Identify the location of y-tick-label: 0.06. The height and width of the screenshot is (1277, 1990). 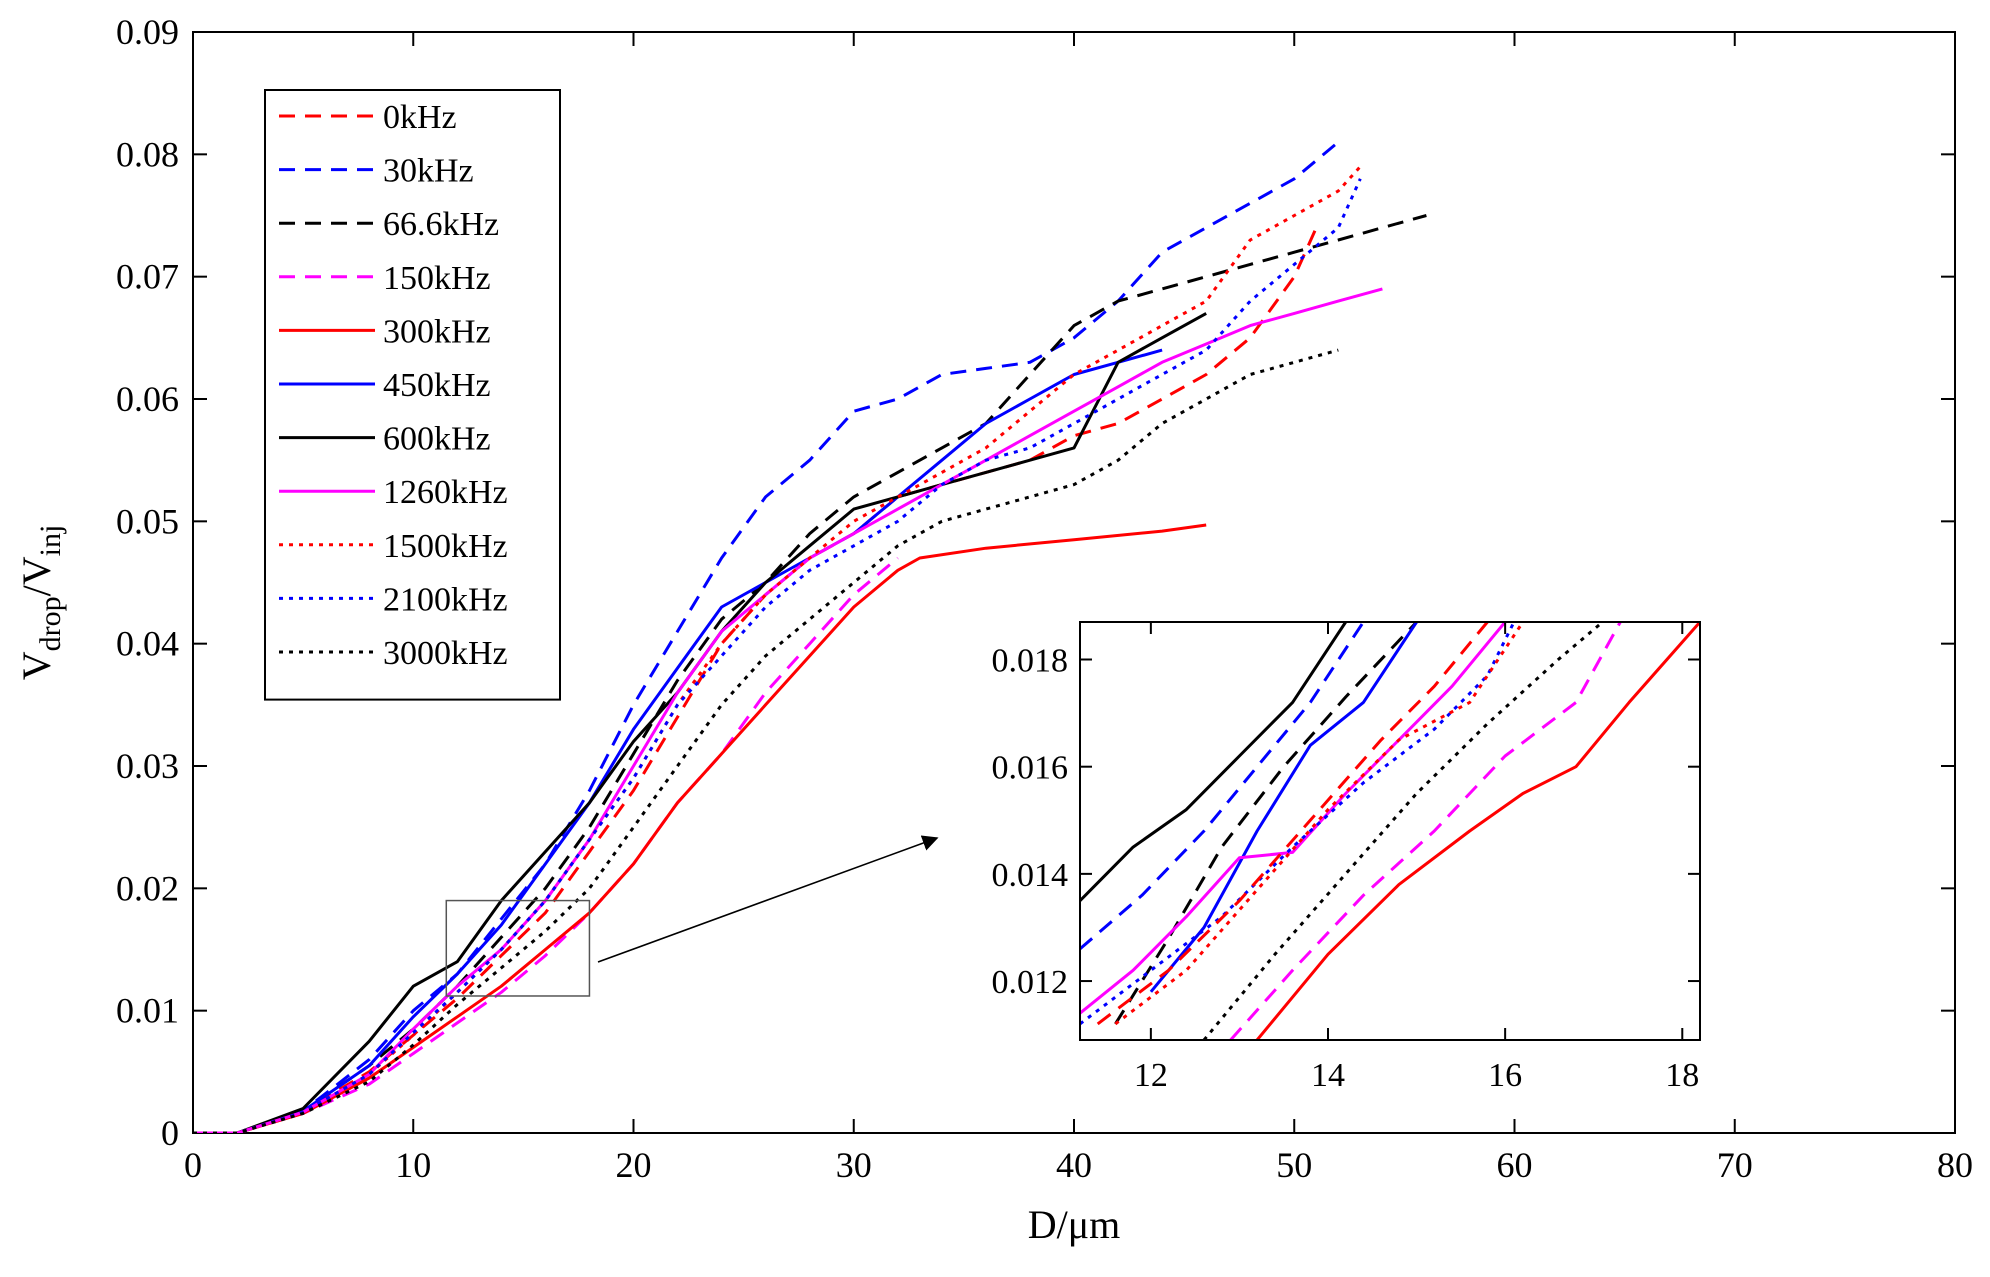
(147, 399).